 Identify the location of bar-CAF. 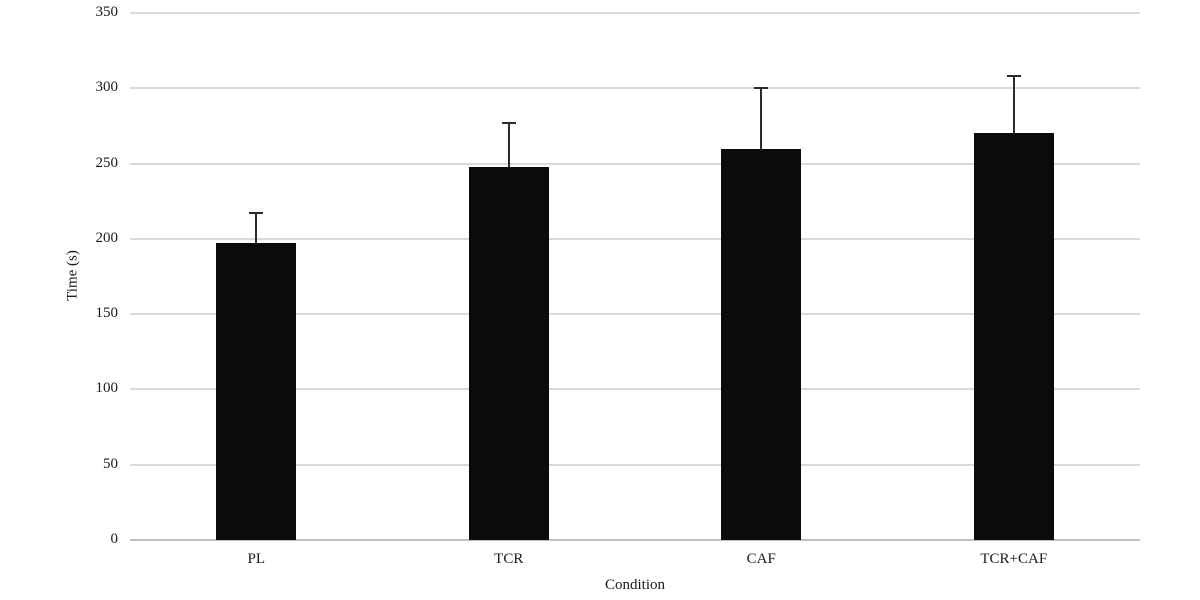
(761, 344).